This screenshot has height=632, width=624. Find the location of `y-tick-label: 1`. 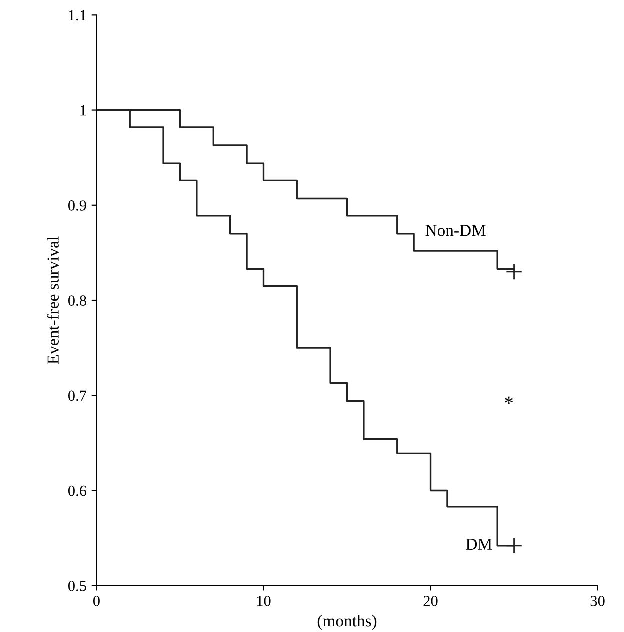

y-tick-label: 1 is located at coordinates (83, 111).